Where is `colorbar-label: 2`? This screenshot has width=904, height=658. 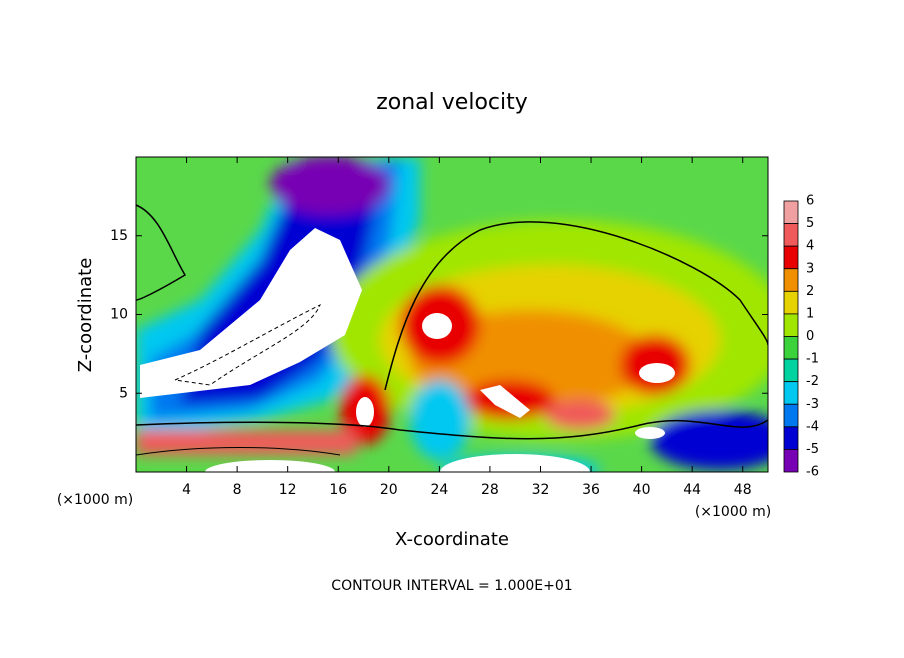 colorbar-label: 2 is located at coordinates (810, 291).